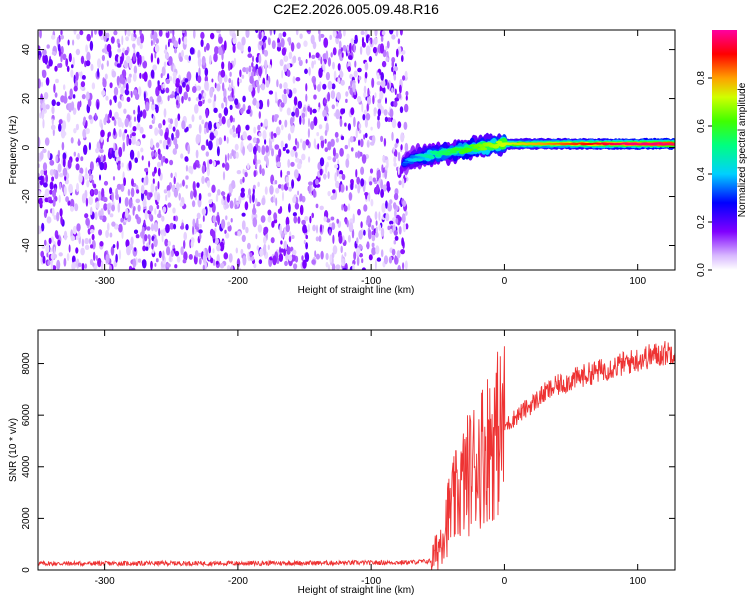 Image resolution: width=750 pixels, height=600 pixels. I want to click on snr-xtick-label: -200, so click(238, 581).